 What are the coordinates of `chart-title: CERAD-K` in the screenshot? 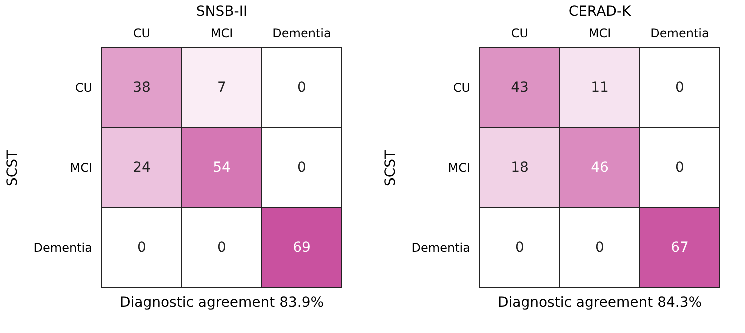 It's located at (600, 12).